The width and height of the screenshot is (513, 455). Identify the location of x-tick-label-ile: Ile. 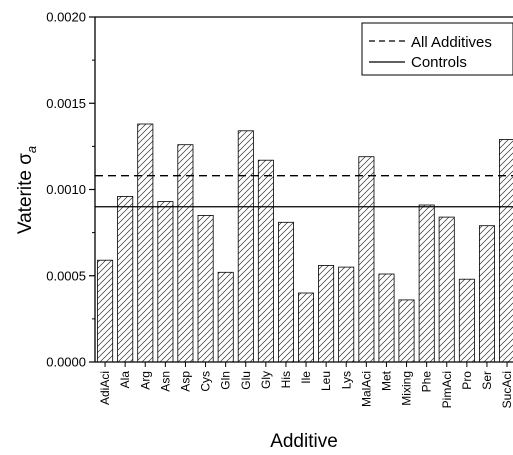
(306, 377).